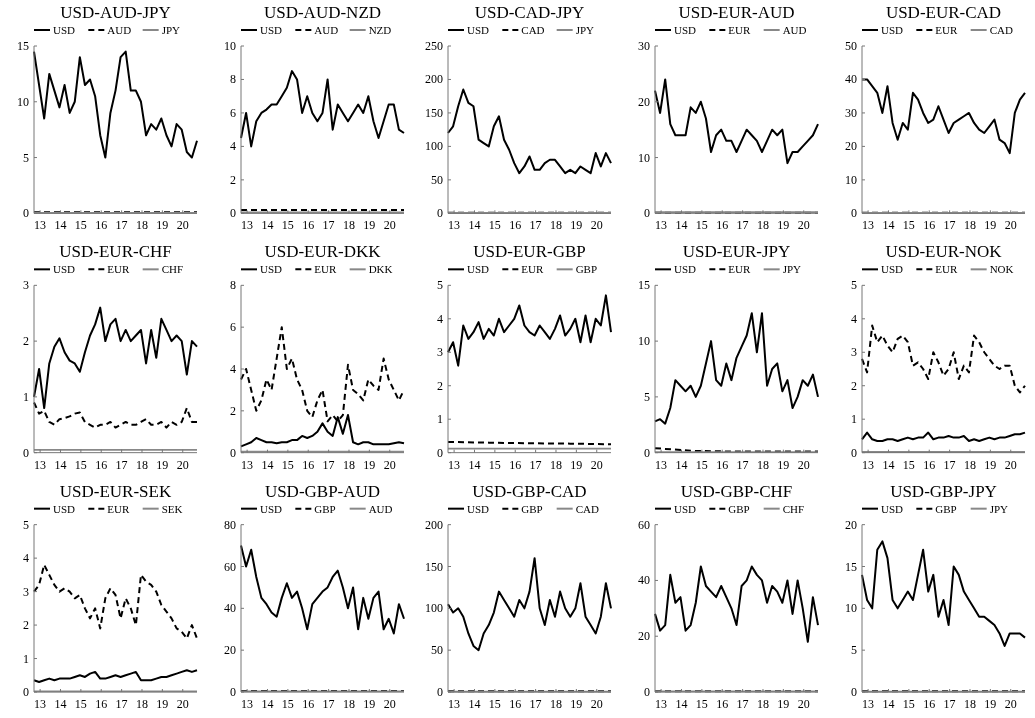 This screenshot has height=718, width=1035. Describe the element at coordinates (322, 491) in the screenshot. I see `chart-title: USD-GBP-AUD` at that location.